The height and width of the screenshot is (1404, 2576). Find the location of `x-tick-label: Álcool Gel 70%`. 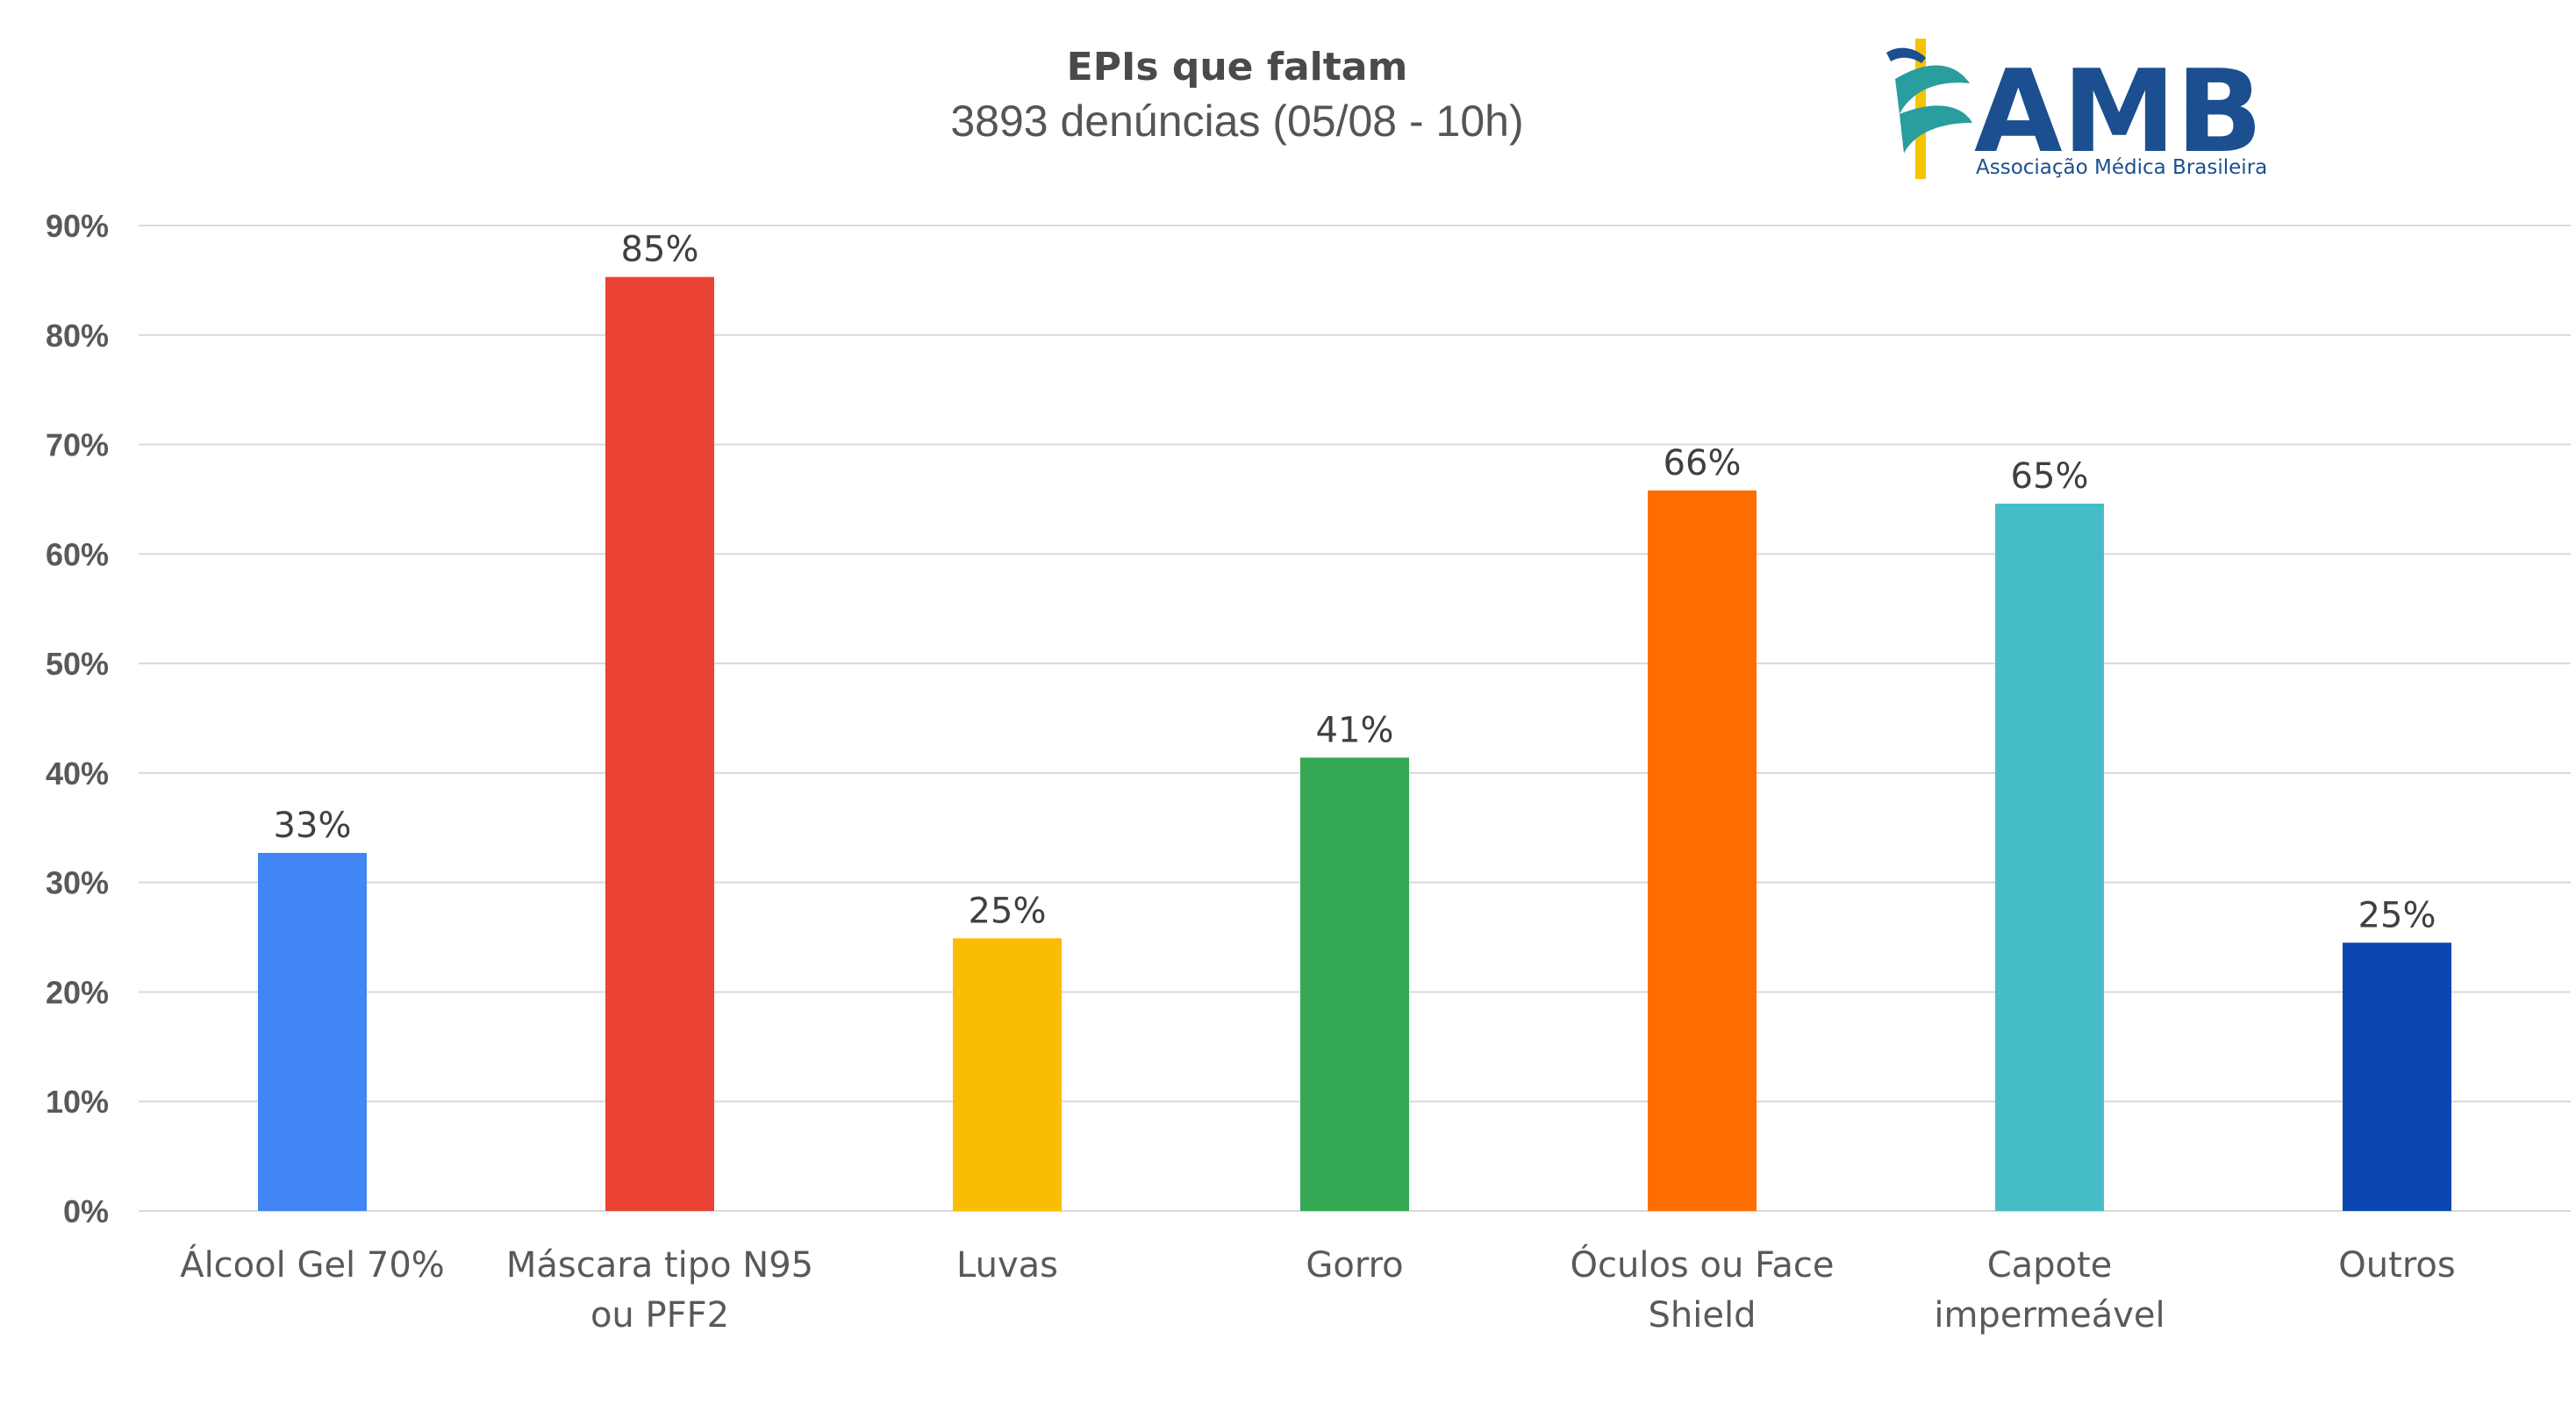

x-tick-label: Álcool Gel 70% is located at coordinates (312, 1264).